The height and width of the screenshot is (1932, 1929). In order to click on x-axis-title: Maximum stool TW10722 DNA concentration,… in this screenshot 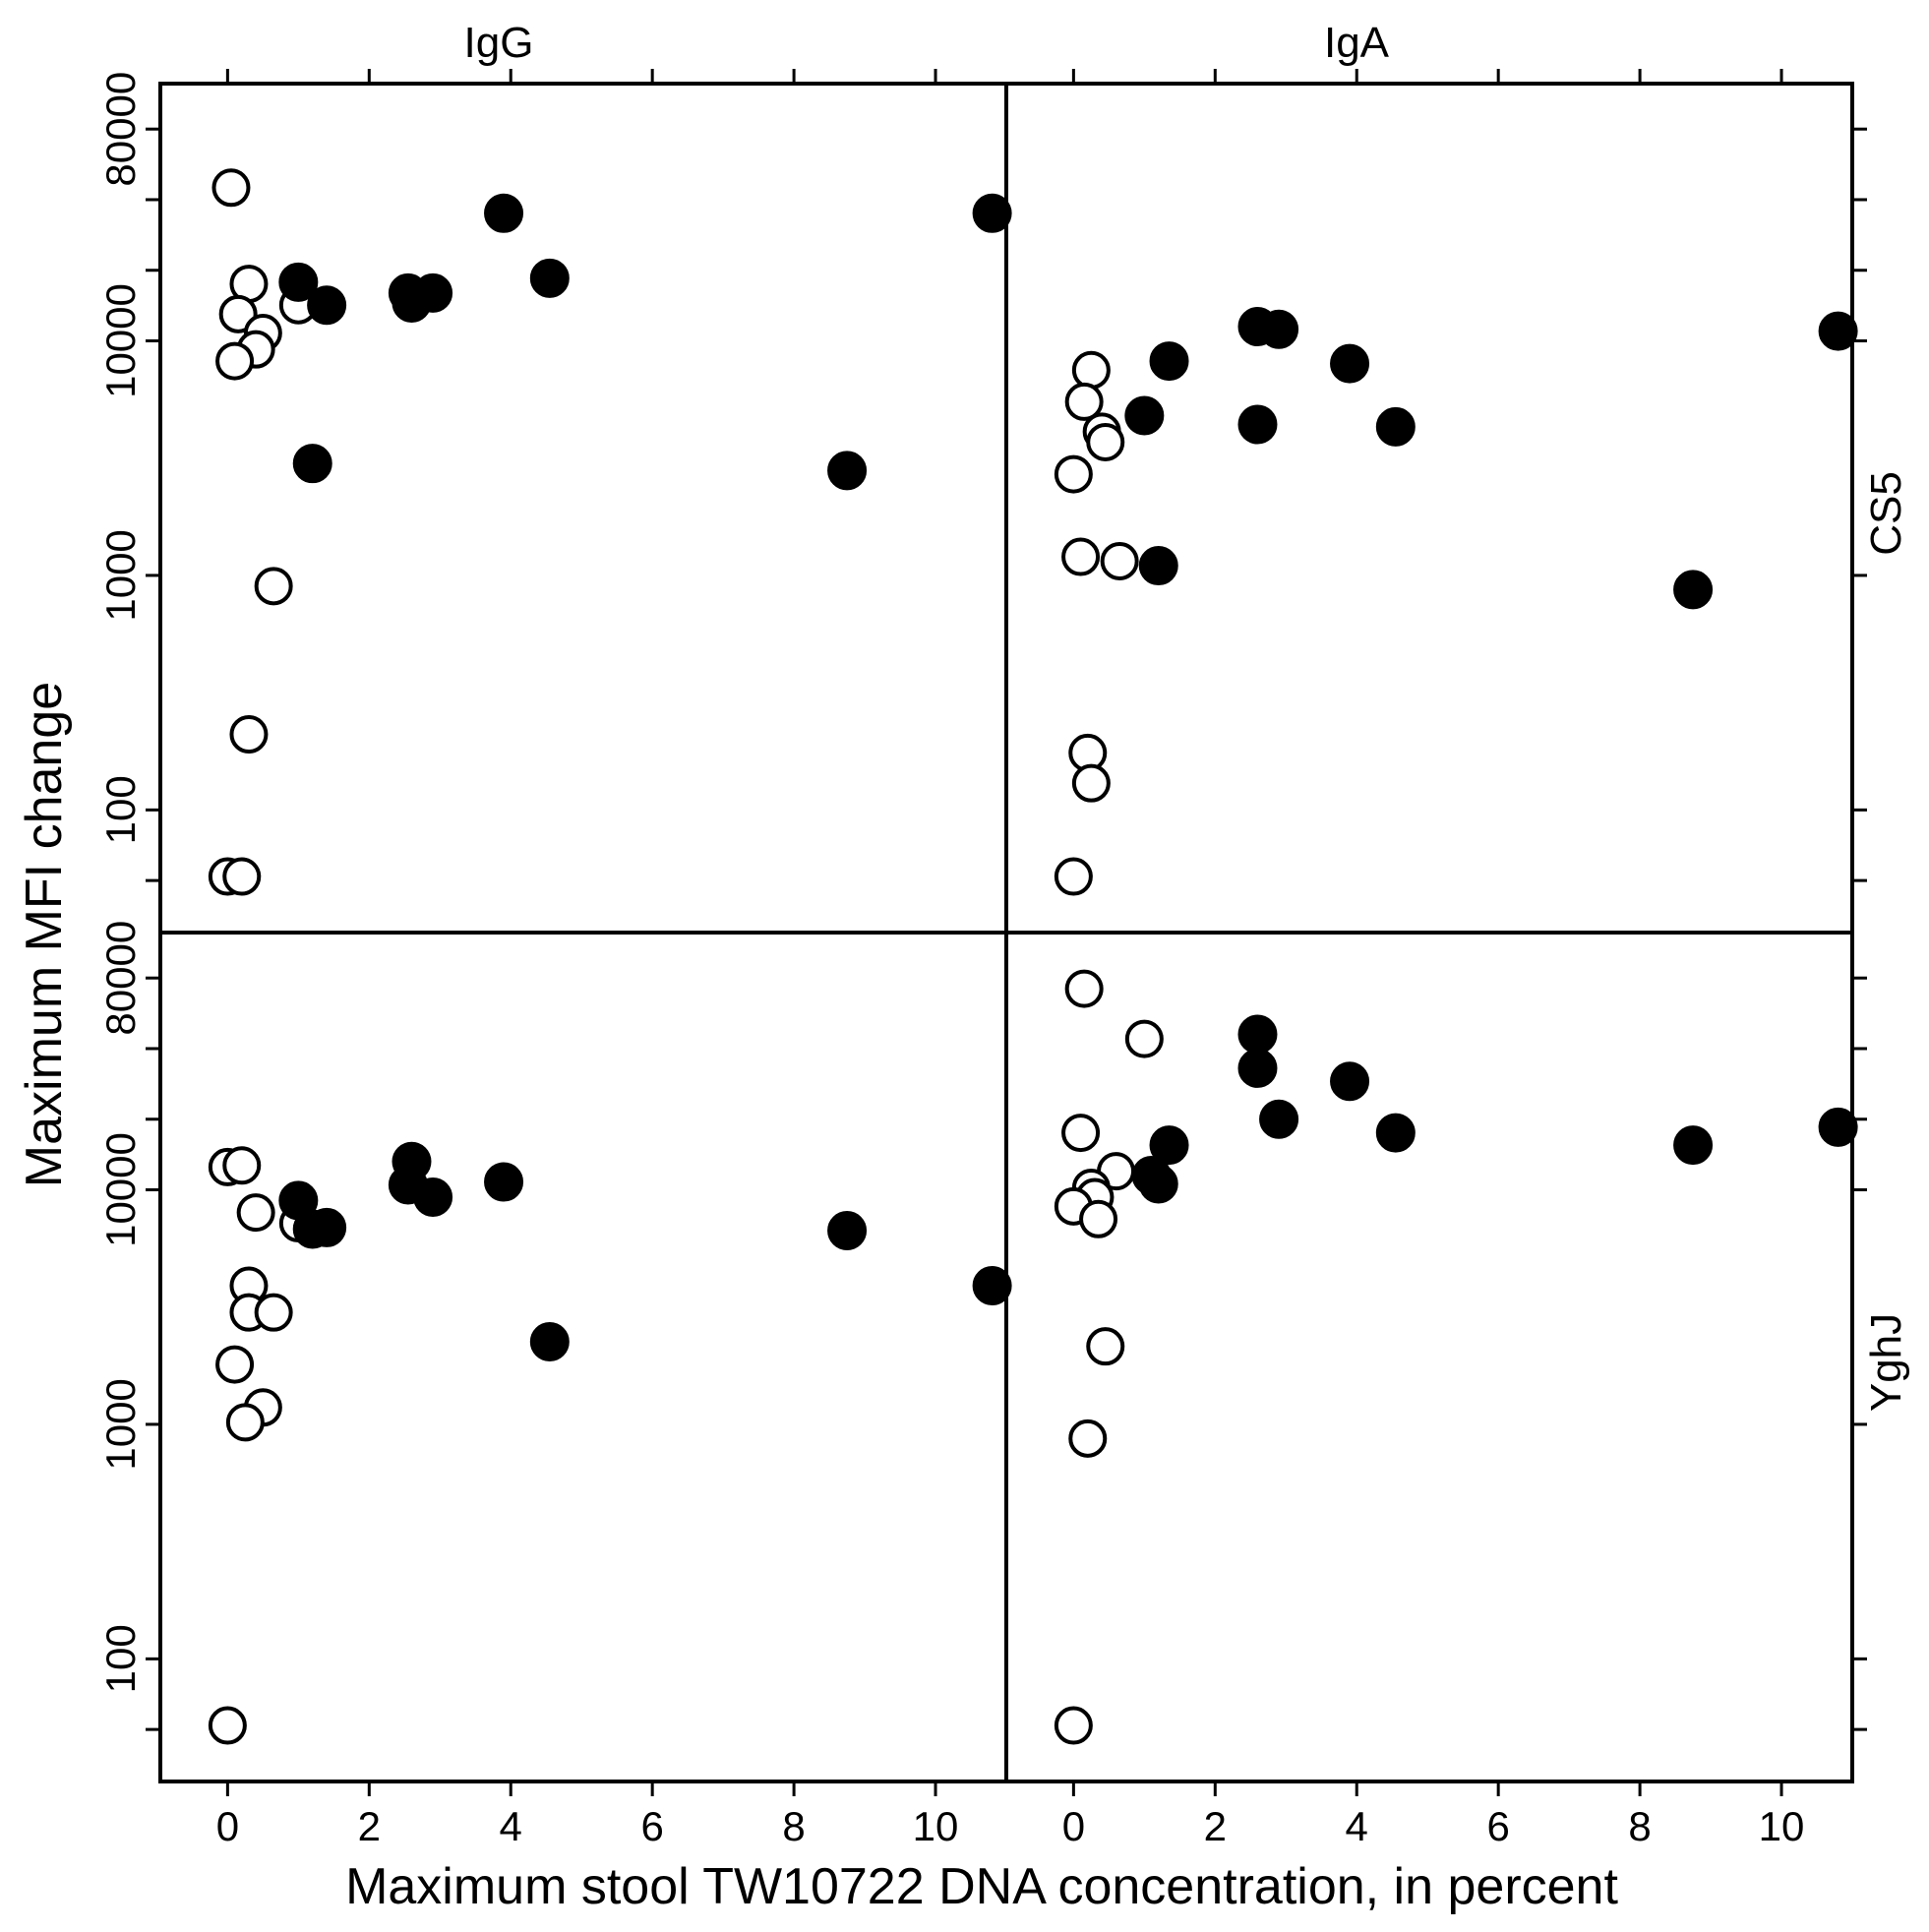, I will do `click(981, 1887)`.